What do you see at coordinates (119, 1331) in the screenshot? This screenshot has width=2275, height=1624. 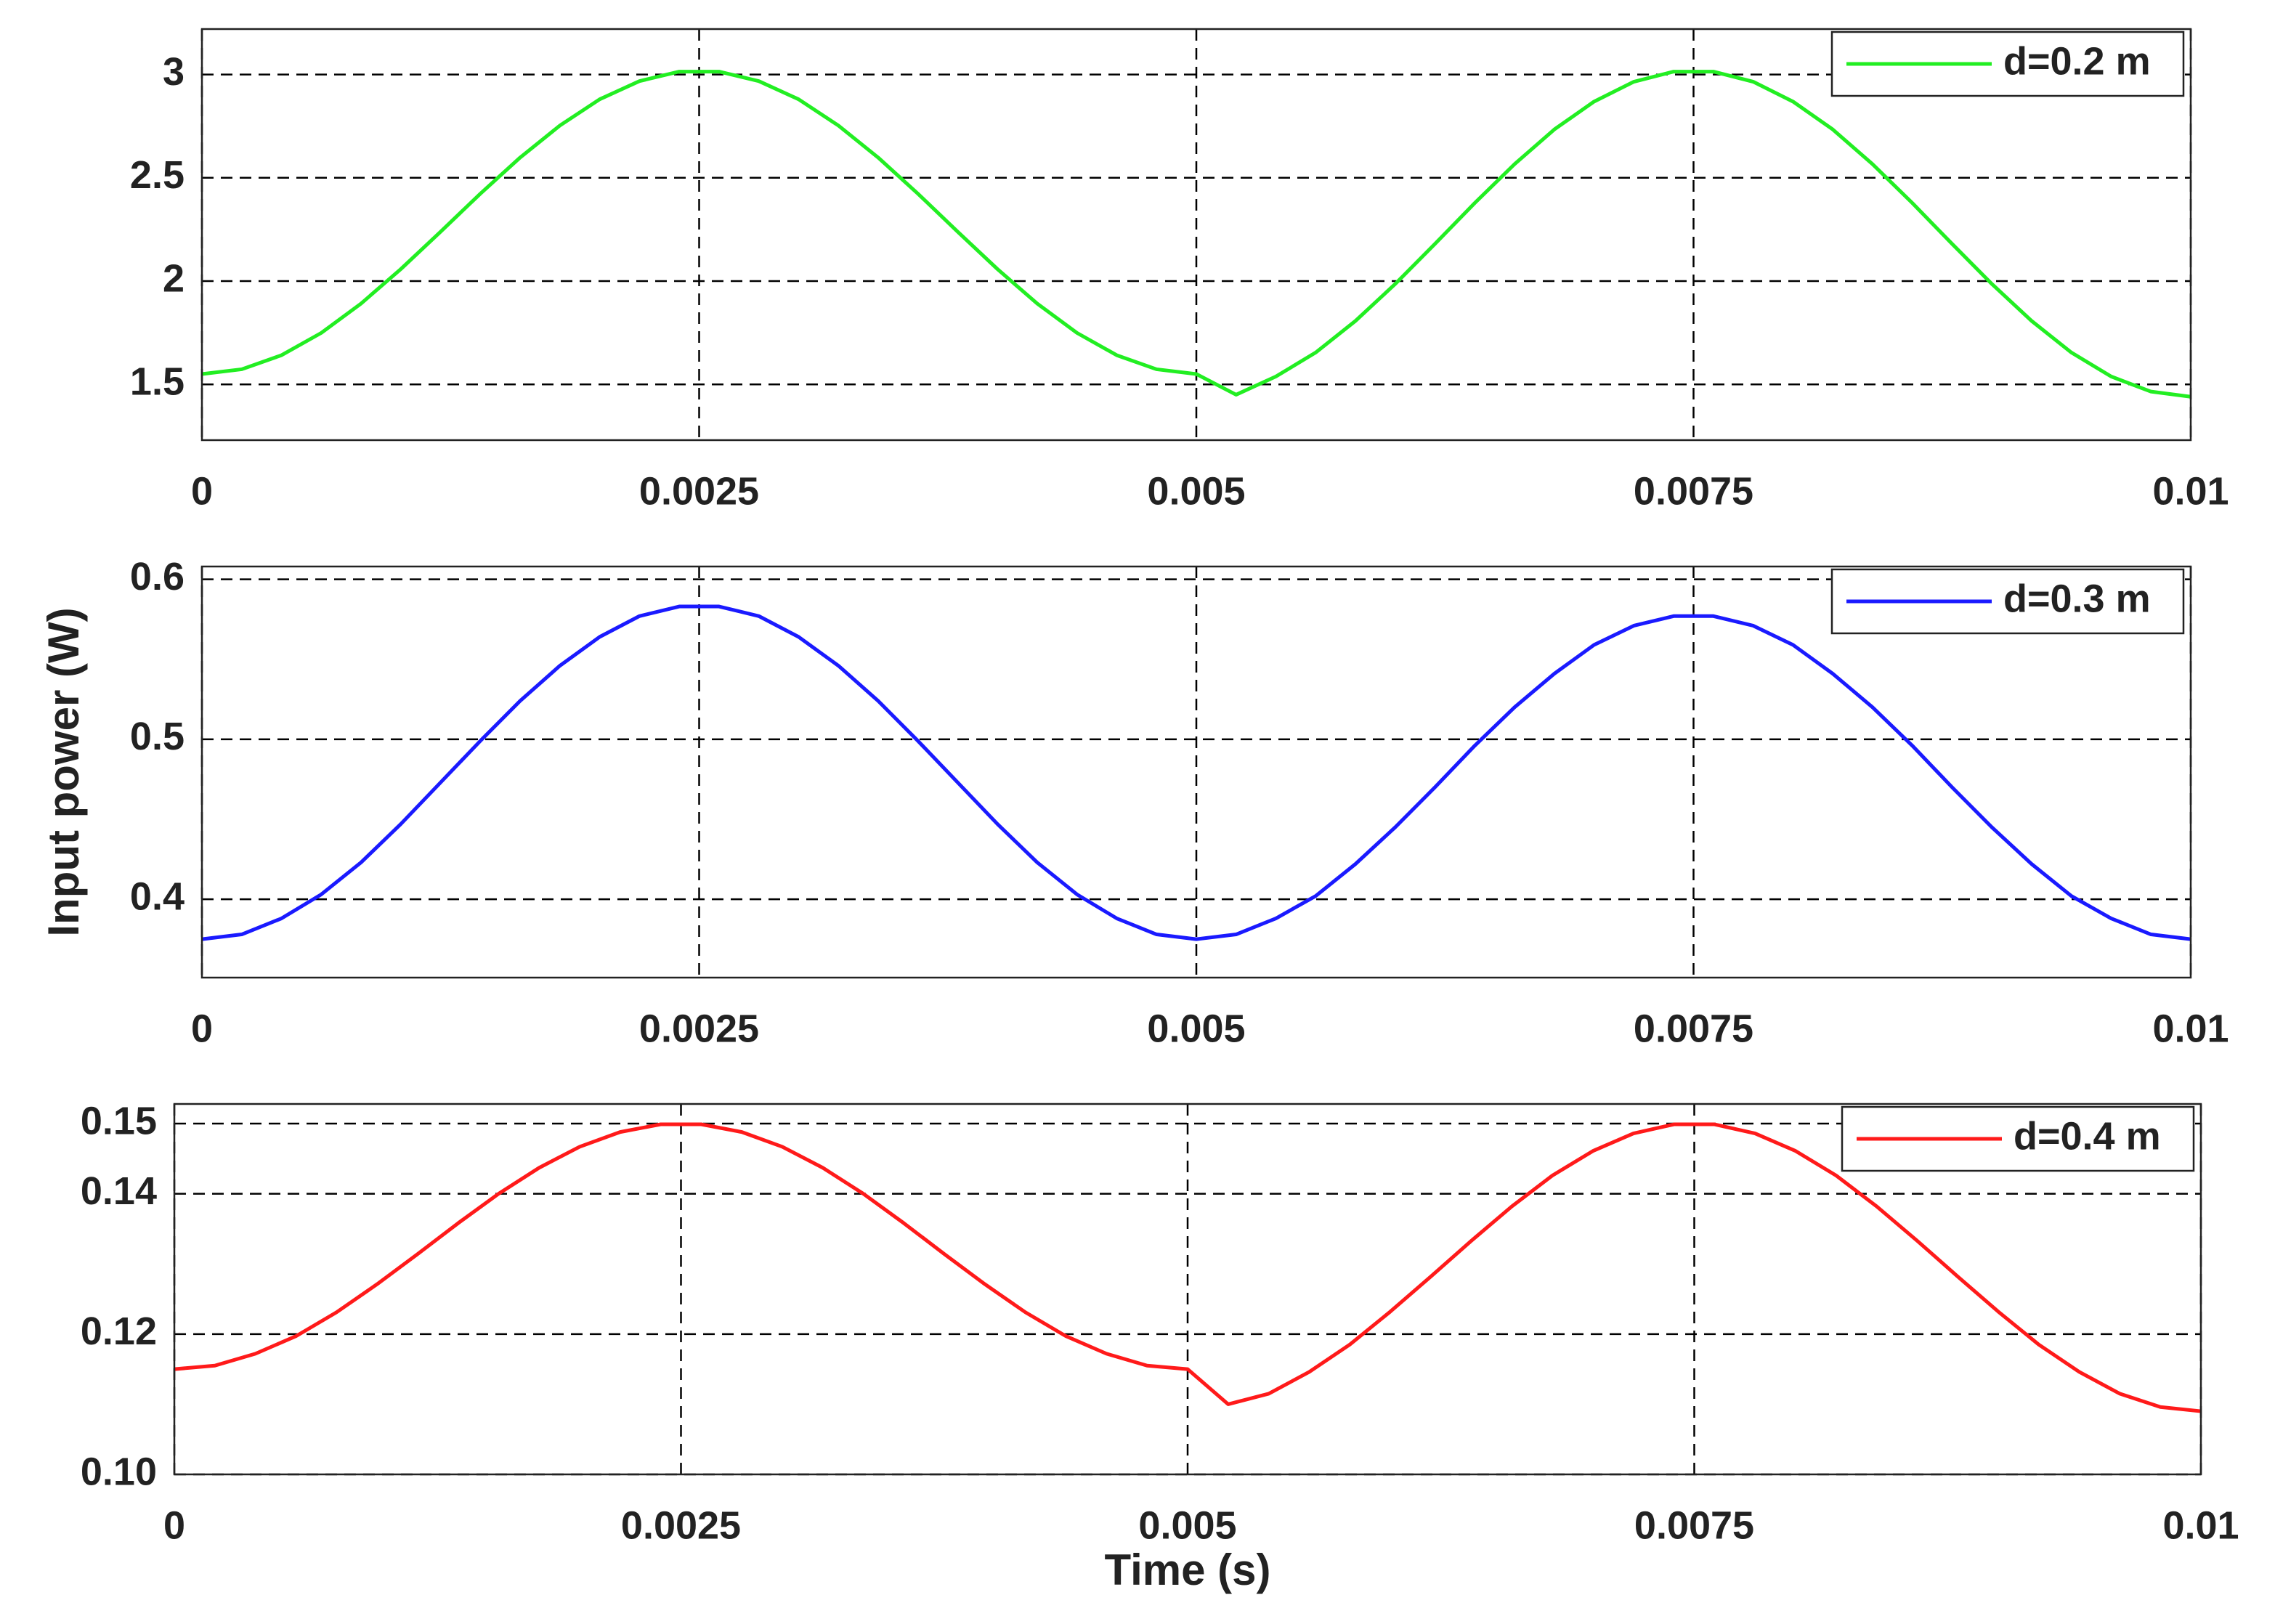 I see `y-tick-label: 0.12` at bounding box center [119, 1331].